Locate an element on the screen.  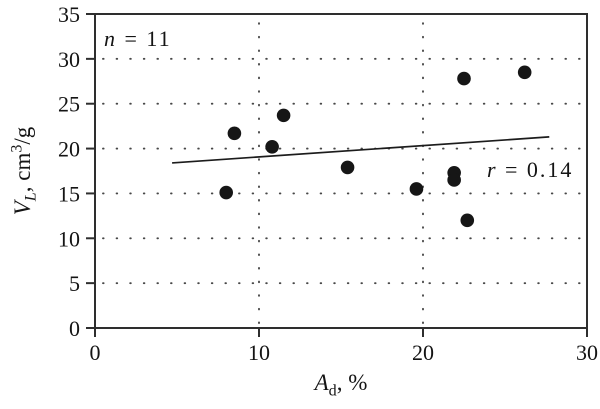
trend-line is located at coordinates (361, 150).